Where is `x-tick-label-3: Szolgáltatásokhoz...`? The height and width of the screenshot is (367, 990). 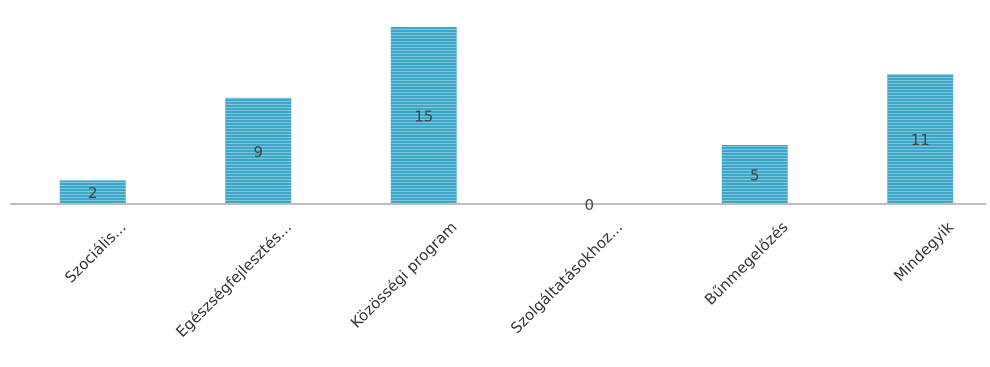 x-tick-label-3: Szolgáltatásokhoz... is located at coordinates (566, 277).